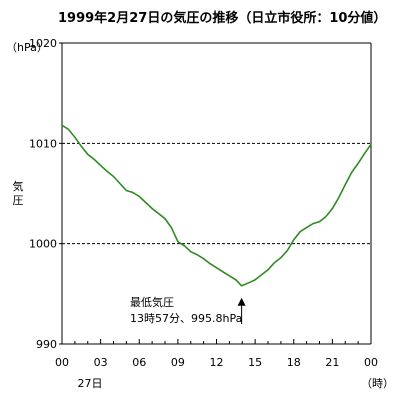 This screenshot has width=400, height=400. Describe the element at coordinates (222, 18) in the screenshot. I see `chart-title: 1999年2月27日の気圧の推移（日立市役所：10分値）` at that location.